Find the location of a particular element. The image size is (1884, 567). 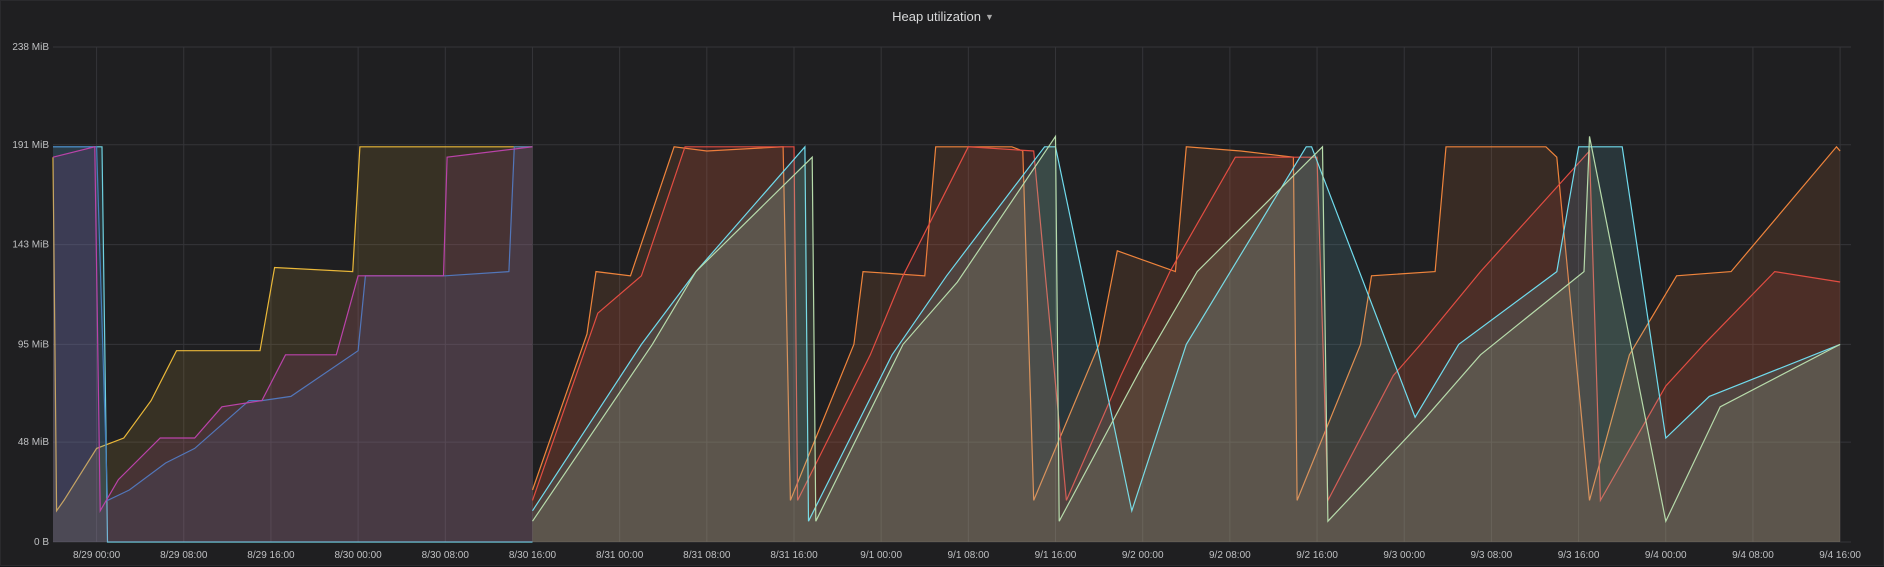

x-tick-label: 9/2 00:00 is located at coordinates (1143, 555).